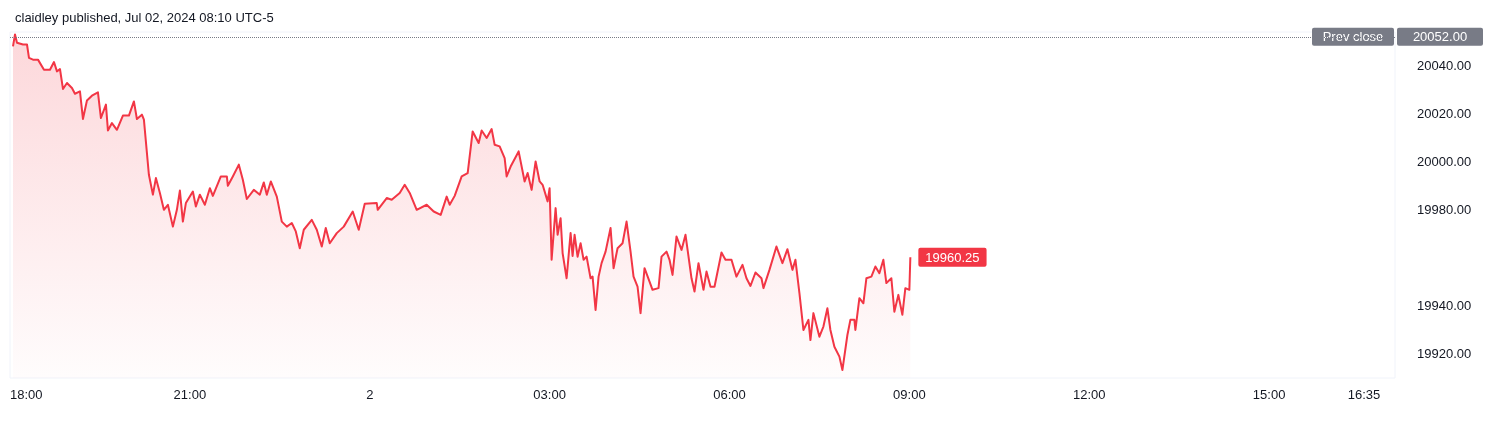  I want to click on text: 20052.00, so click(1440, 37).